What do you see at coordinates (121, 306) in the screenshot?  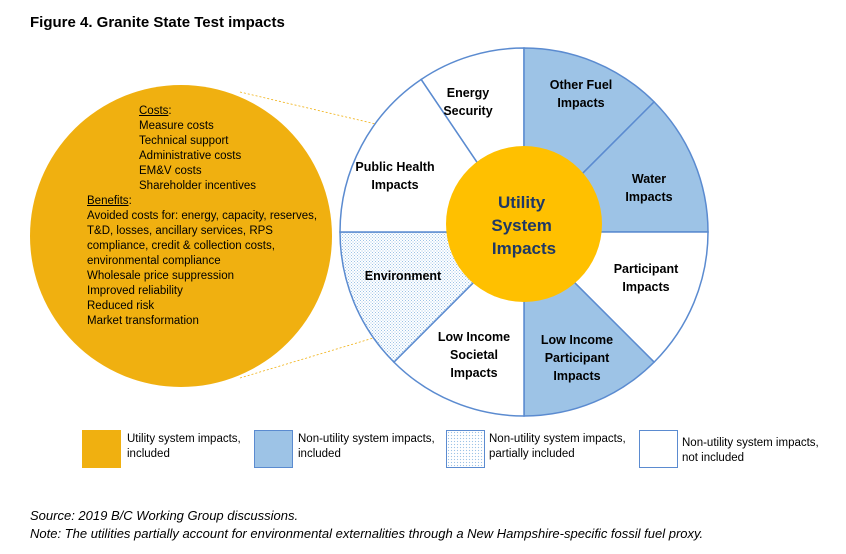 I see `benefit-item: Reduced risk` at bounding box center [121, 306].